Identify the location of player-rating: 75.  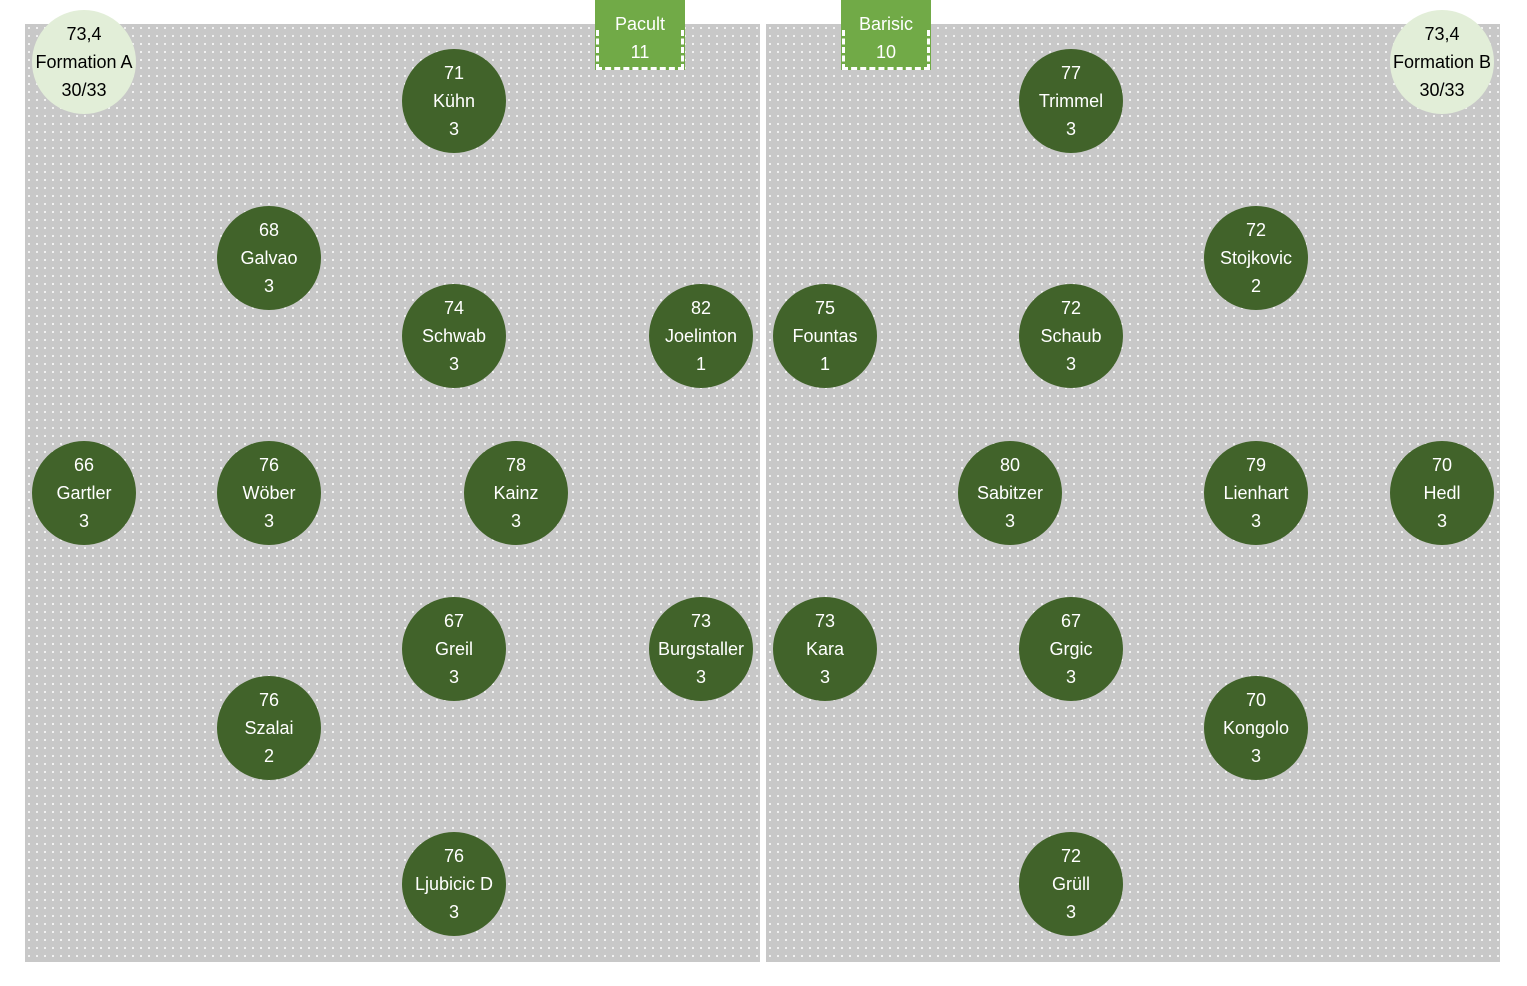
(825, 308).